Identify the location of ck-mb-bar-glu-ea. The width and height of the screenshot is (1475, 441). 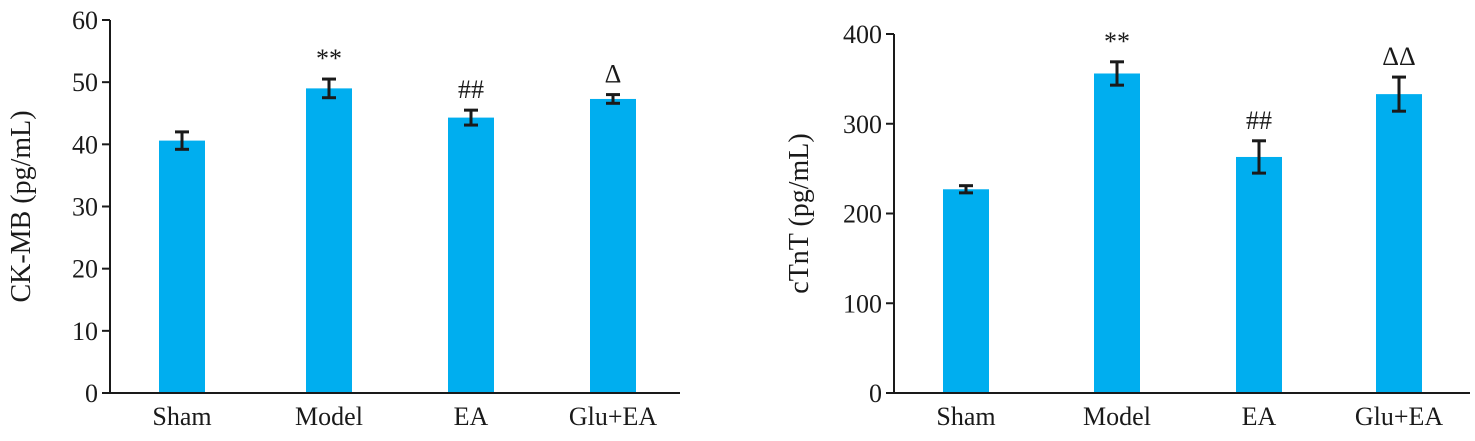
(613, 246).